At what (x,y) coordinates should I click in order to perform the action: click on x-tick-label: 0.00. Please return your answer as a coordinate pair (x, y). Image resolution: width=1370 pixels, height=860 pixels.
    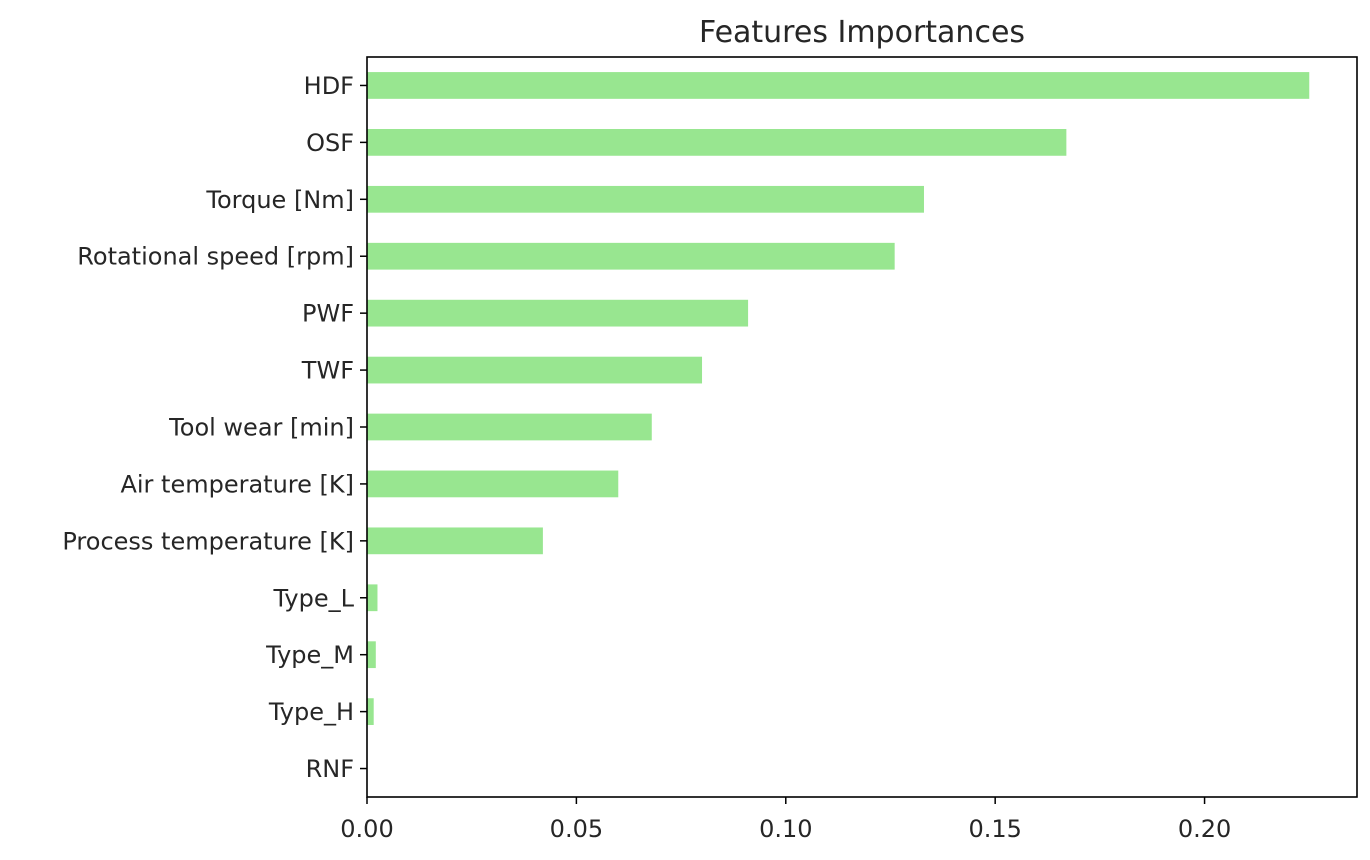
    Looking at the image, I should click on (366, 829).